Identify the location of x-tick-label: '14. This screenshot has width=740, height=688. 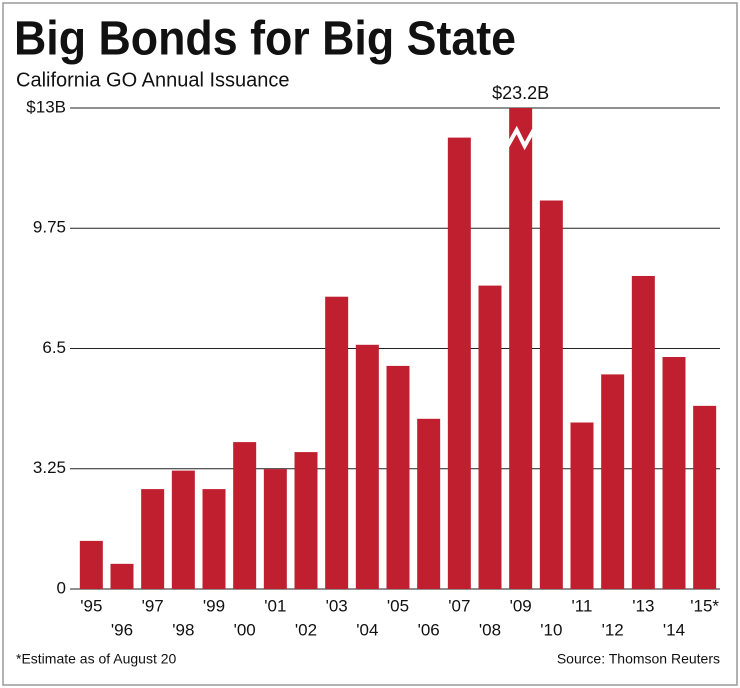
(674, 629).